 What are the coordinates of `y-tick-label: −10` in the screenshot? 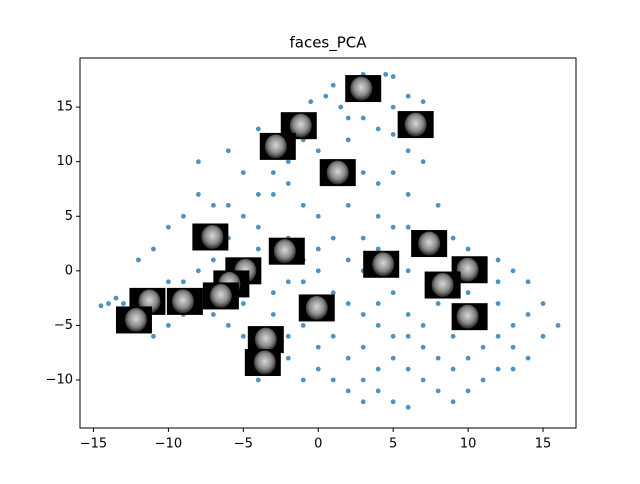 It's located at (59, 379).